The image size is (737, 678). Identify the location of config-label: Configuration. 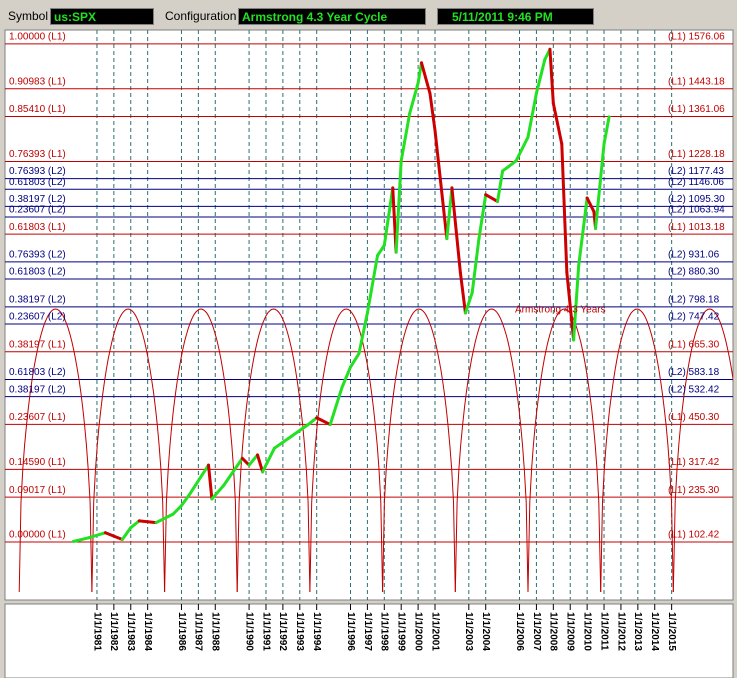
(201, 16).